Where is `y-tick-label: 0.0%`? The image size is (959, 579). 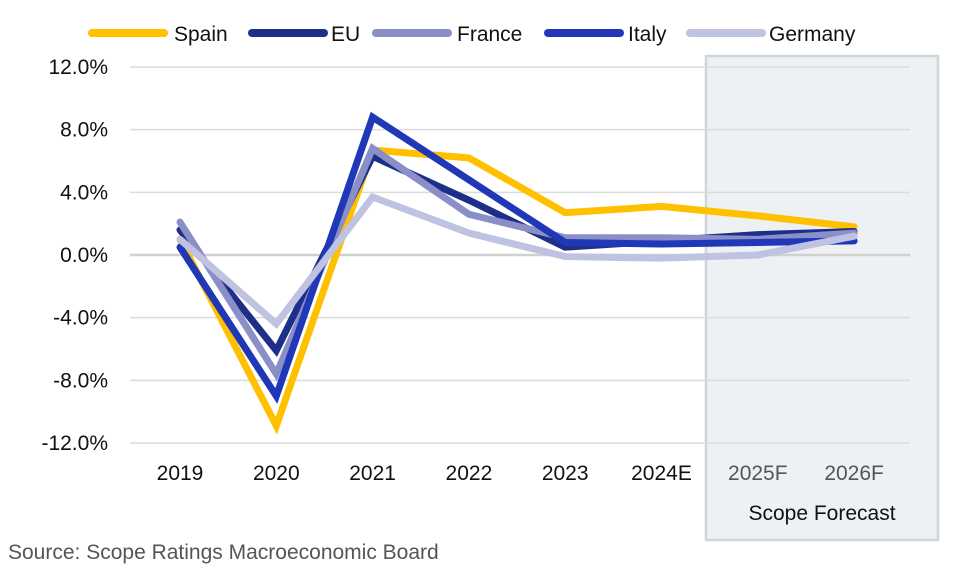
y-tick-label: 0.0% is located at coordinates (84, 255).